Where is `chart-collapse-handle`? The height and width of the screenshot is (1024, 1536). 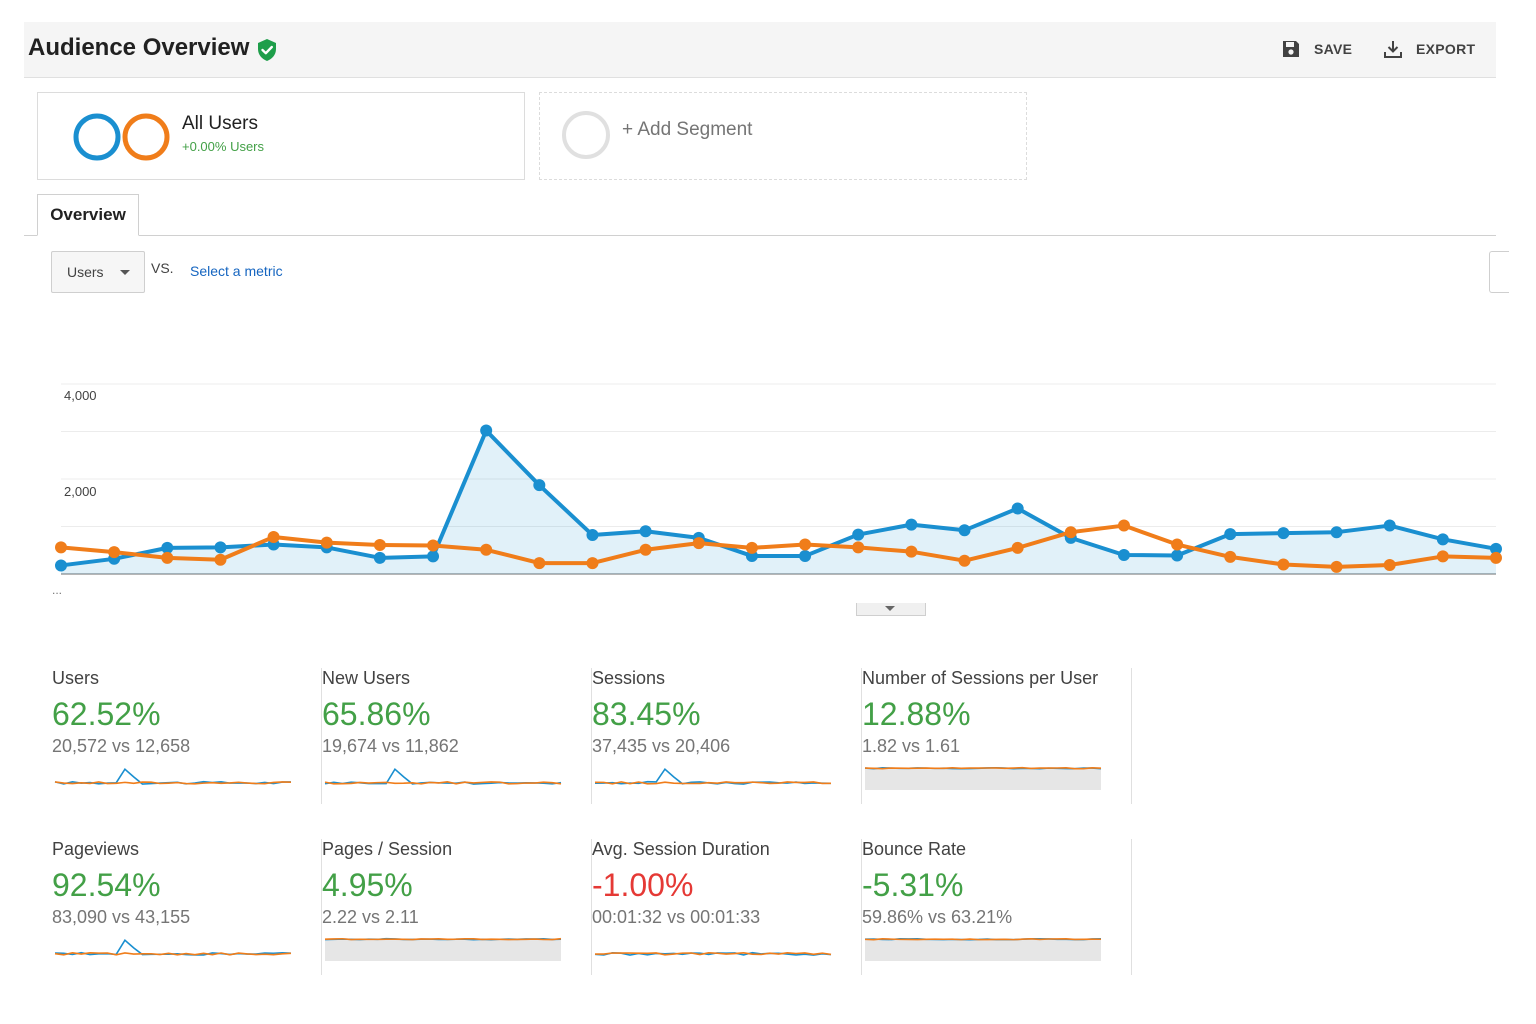
chart-collapse-handle is located at coordinates (891, 609).